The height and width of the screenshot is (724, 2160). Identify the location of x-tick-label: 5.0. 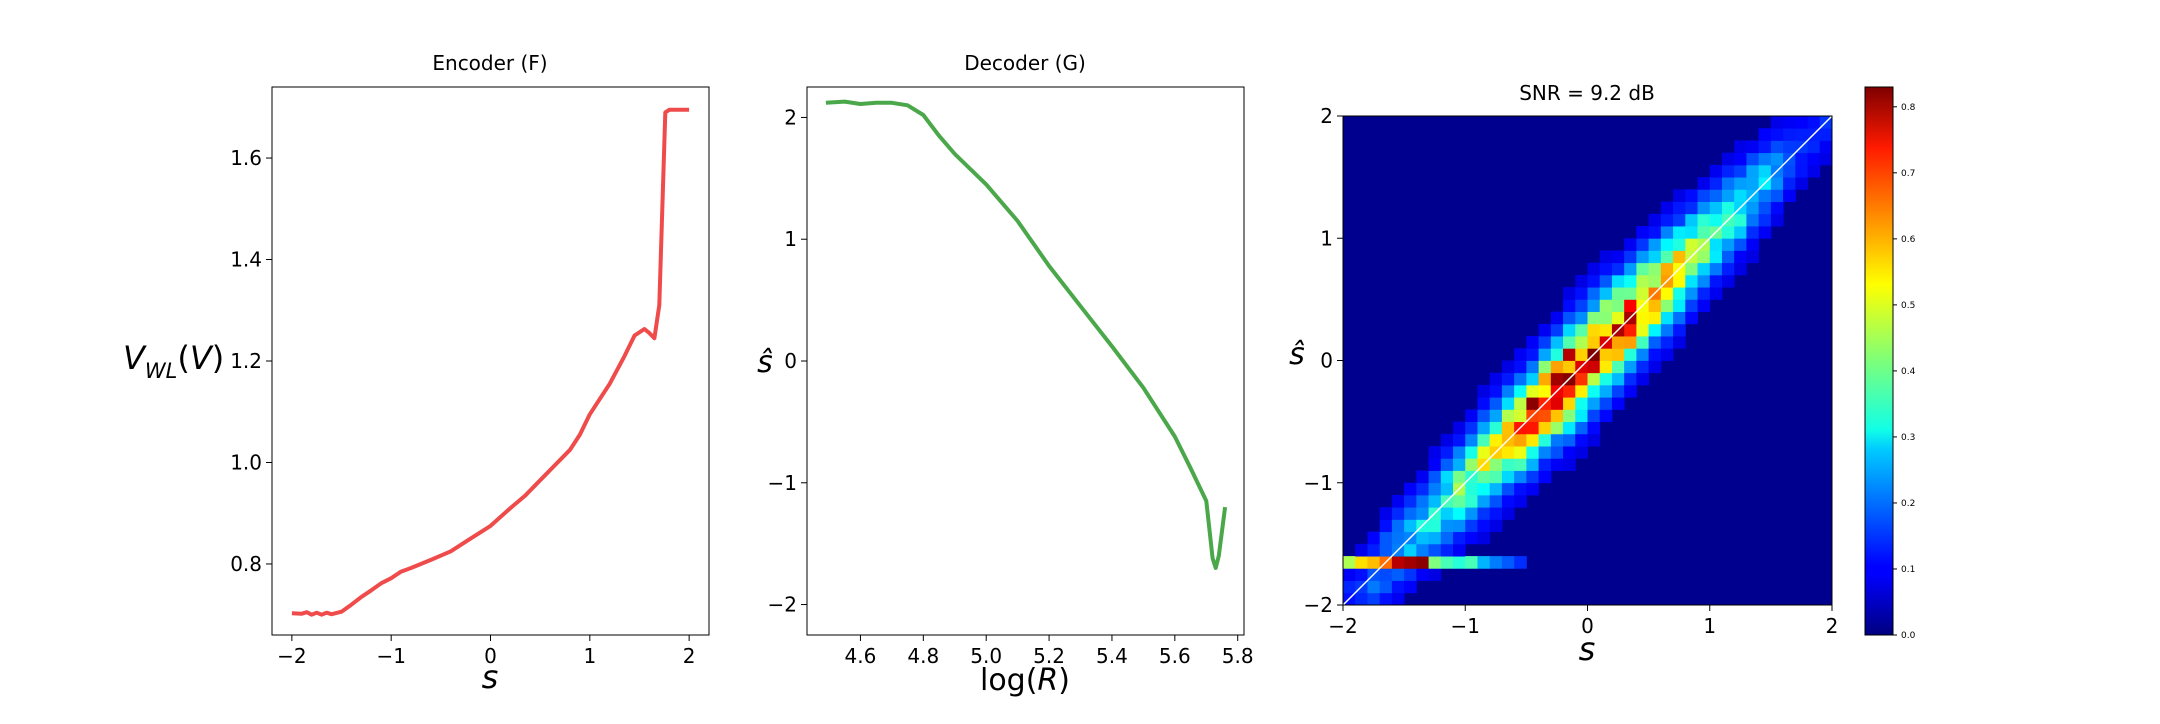
(986, 656).